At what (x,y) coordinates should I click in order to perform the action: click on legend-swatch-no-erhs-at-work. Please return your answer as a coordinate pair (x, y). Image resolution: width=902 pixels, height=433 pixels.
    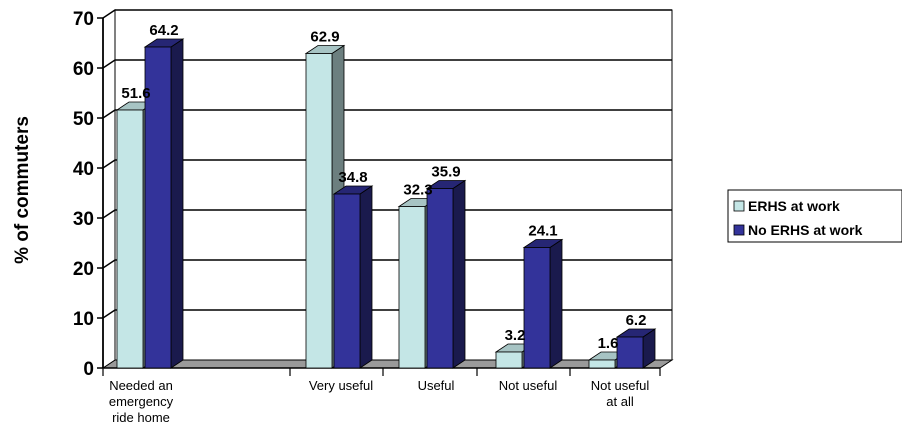
    Looking at the image, I should click on (739, 230).